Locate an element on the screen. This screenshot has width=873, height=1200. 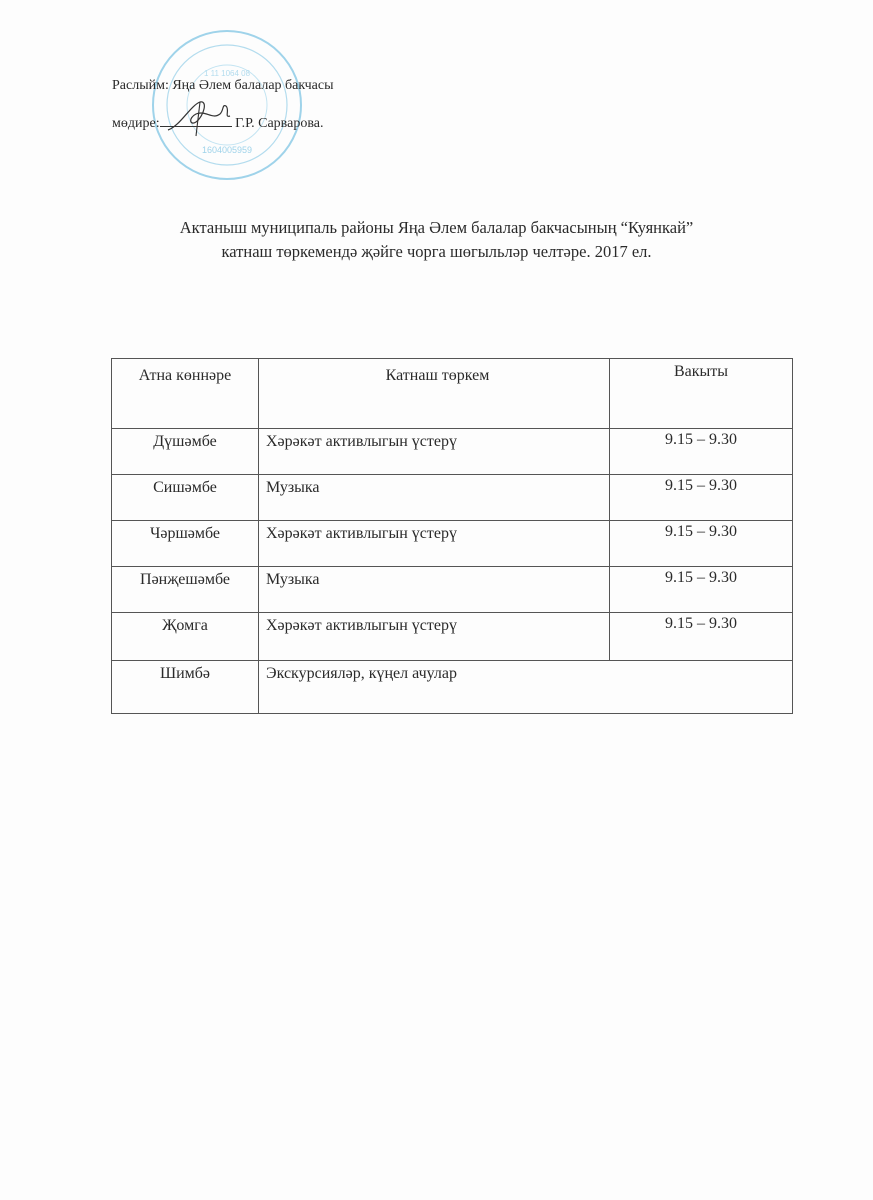
table-header-row: Атна көннәре Катнаш төркем Вакыты is located at coordinates (452, 393).